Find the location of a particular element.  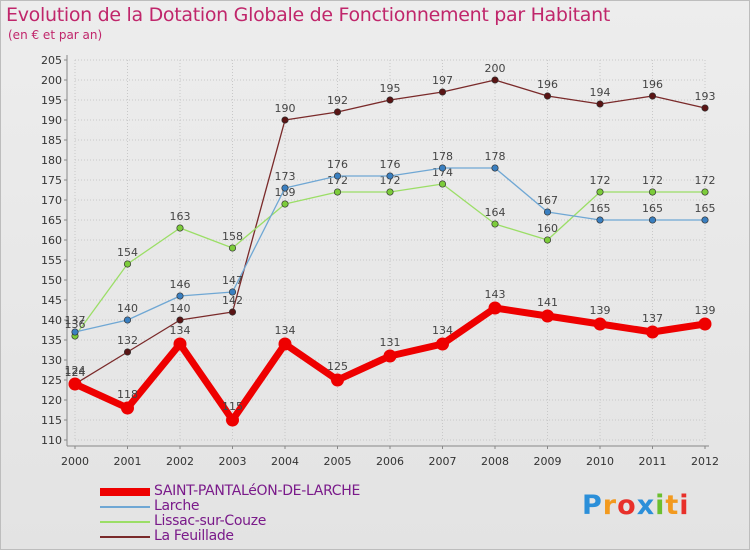

y-tick-label: 155 is located at coordinates (51, 260).